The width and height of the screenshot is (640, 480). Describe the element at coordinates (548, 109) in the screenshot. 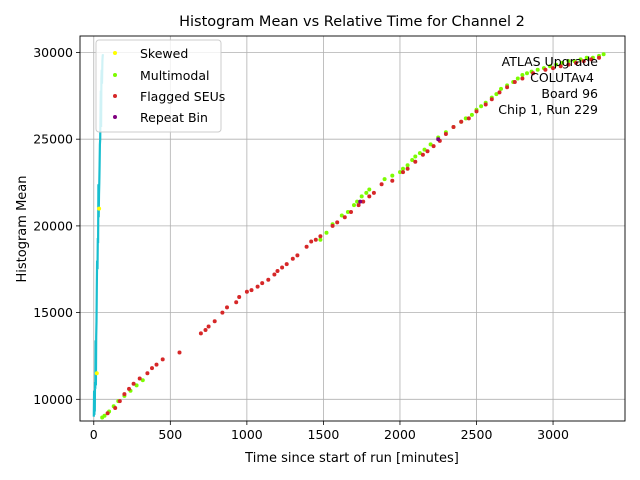

I see `annotation-line-4: Chip 1, Run 229` at that location.